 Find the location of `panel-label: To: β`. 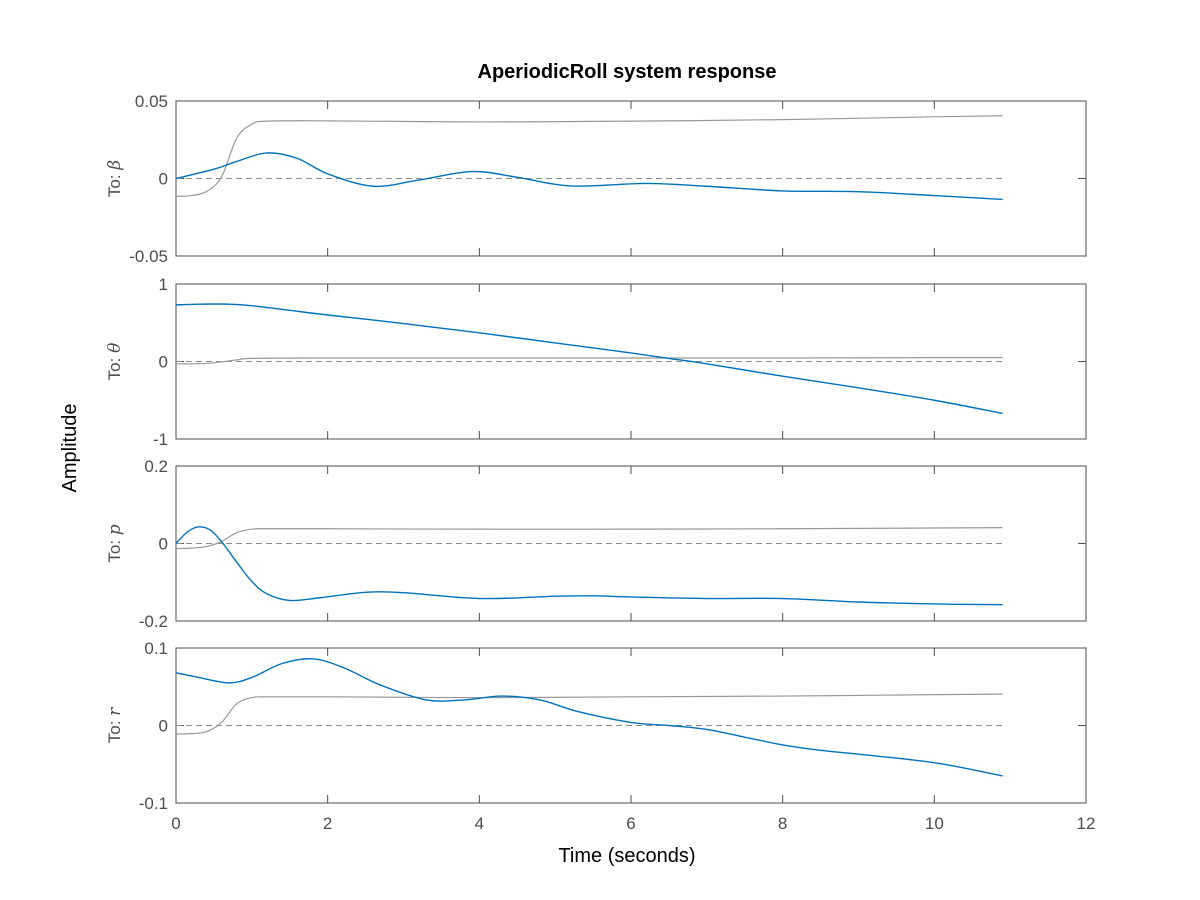

panel-label: To: β is located at coordinates (115, 178).